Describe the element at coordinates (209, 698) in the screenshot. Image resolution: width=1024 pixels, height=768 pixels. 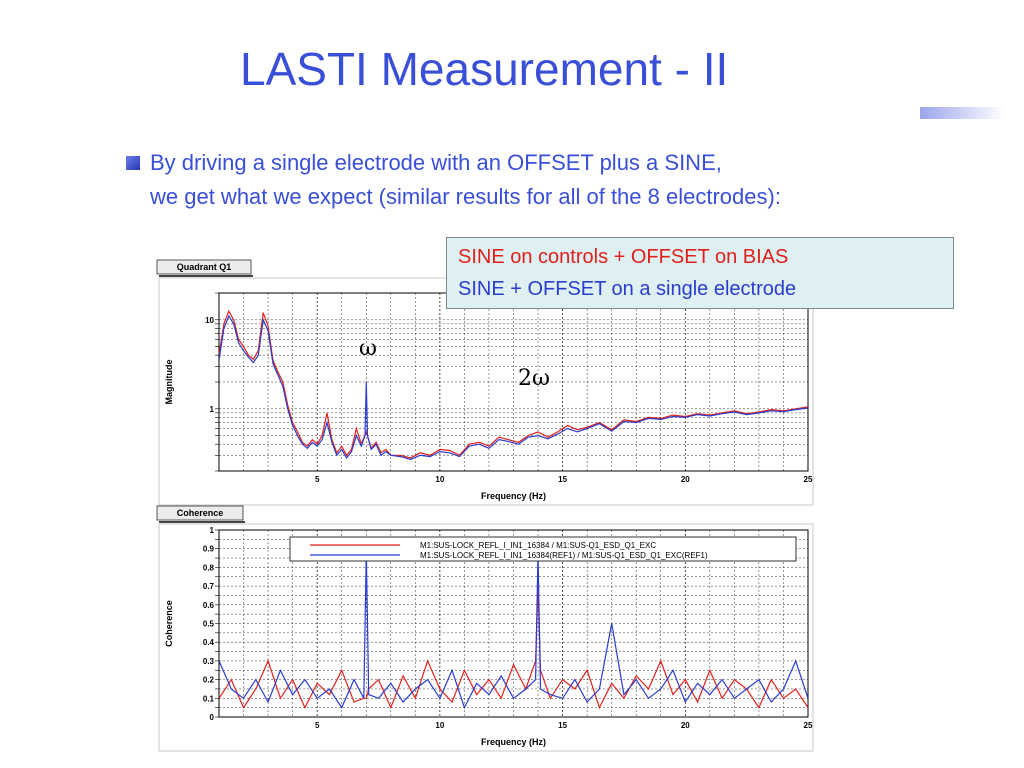
I see `y-tick-label: 0.1` at that location.